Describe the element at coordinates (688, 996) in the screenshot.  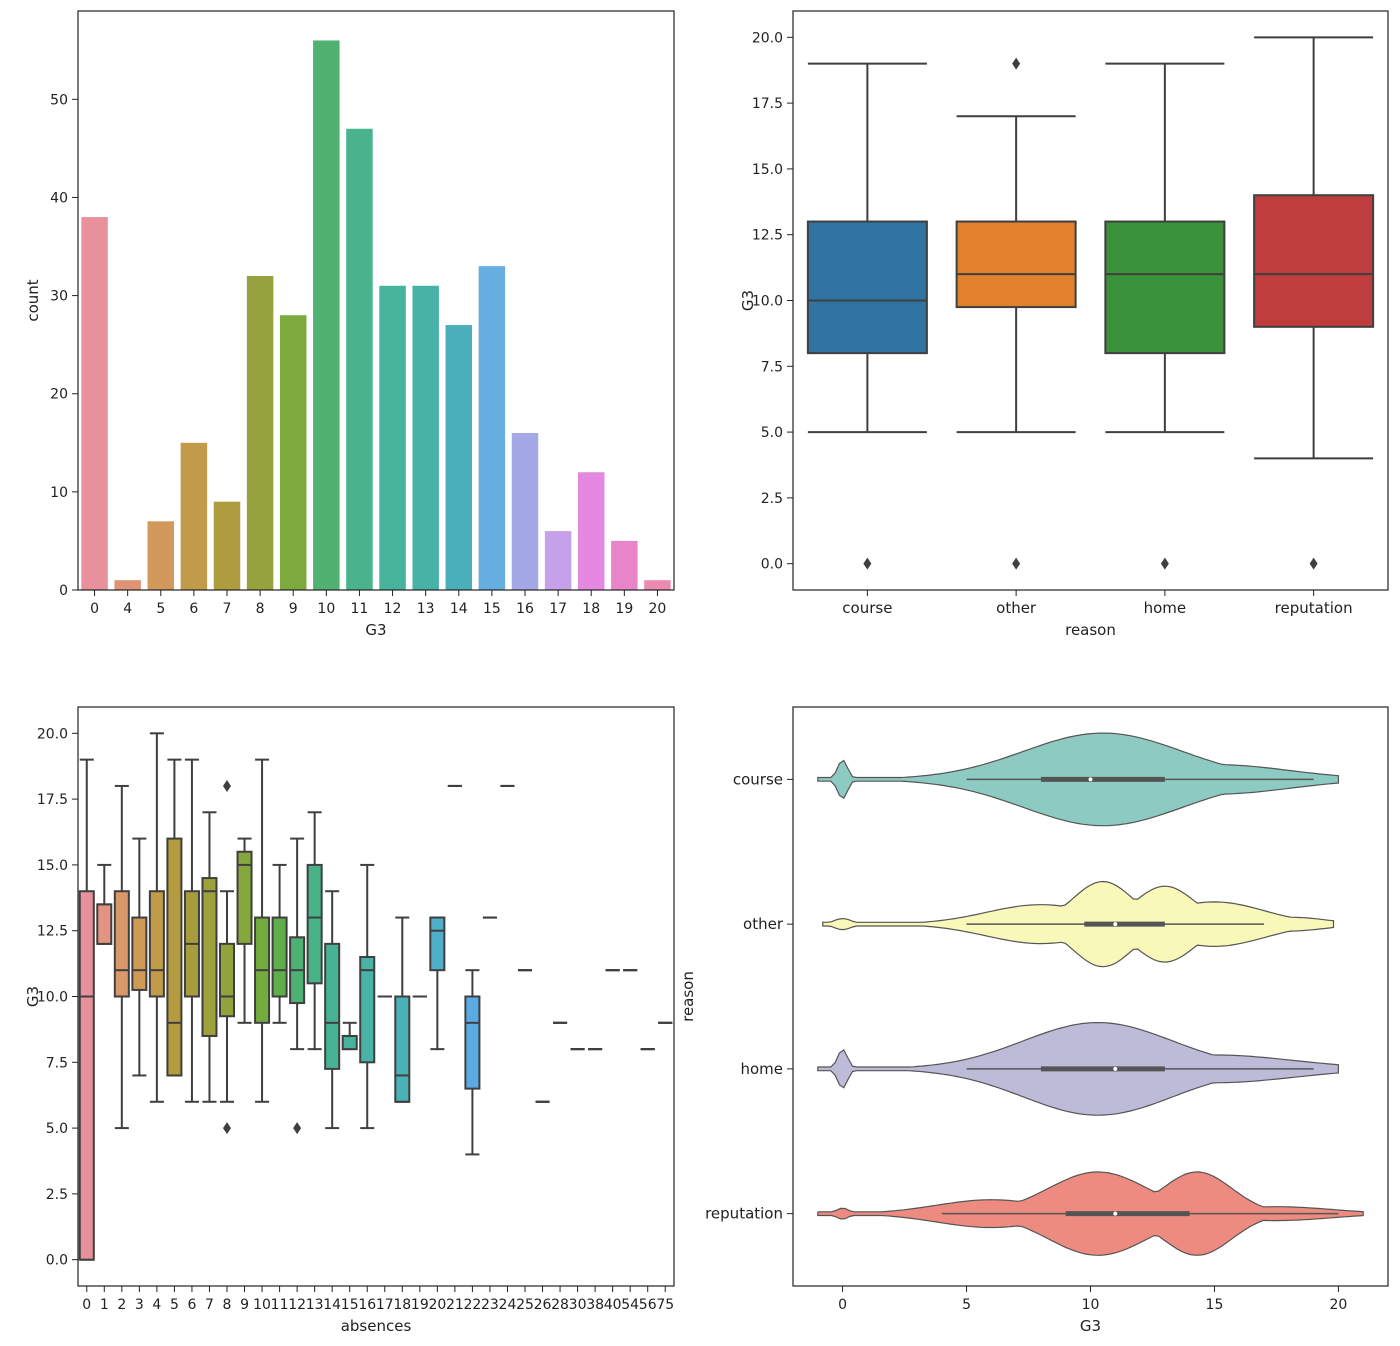
I see `y-axis-label: reason` at that location.